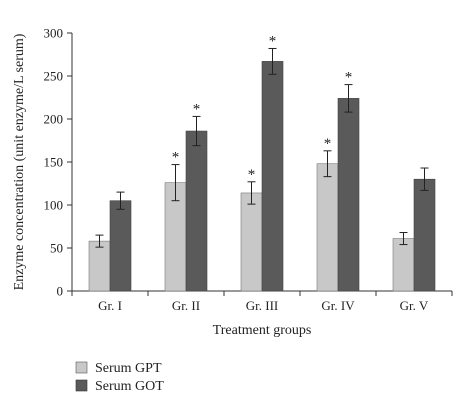  Describe the element at coordinates (110, 305) in the screenshot. I see `x-tick-label: Gr. I` at that location.